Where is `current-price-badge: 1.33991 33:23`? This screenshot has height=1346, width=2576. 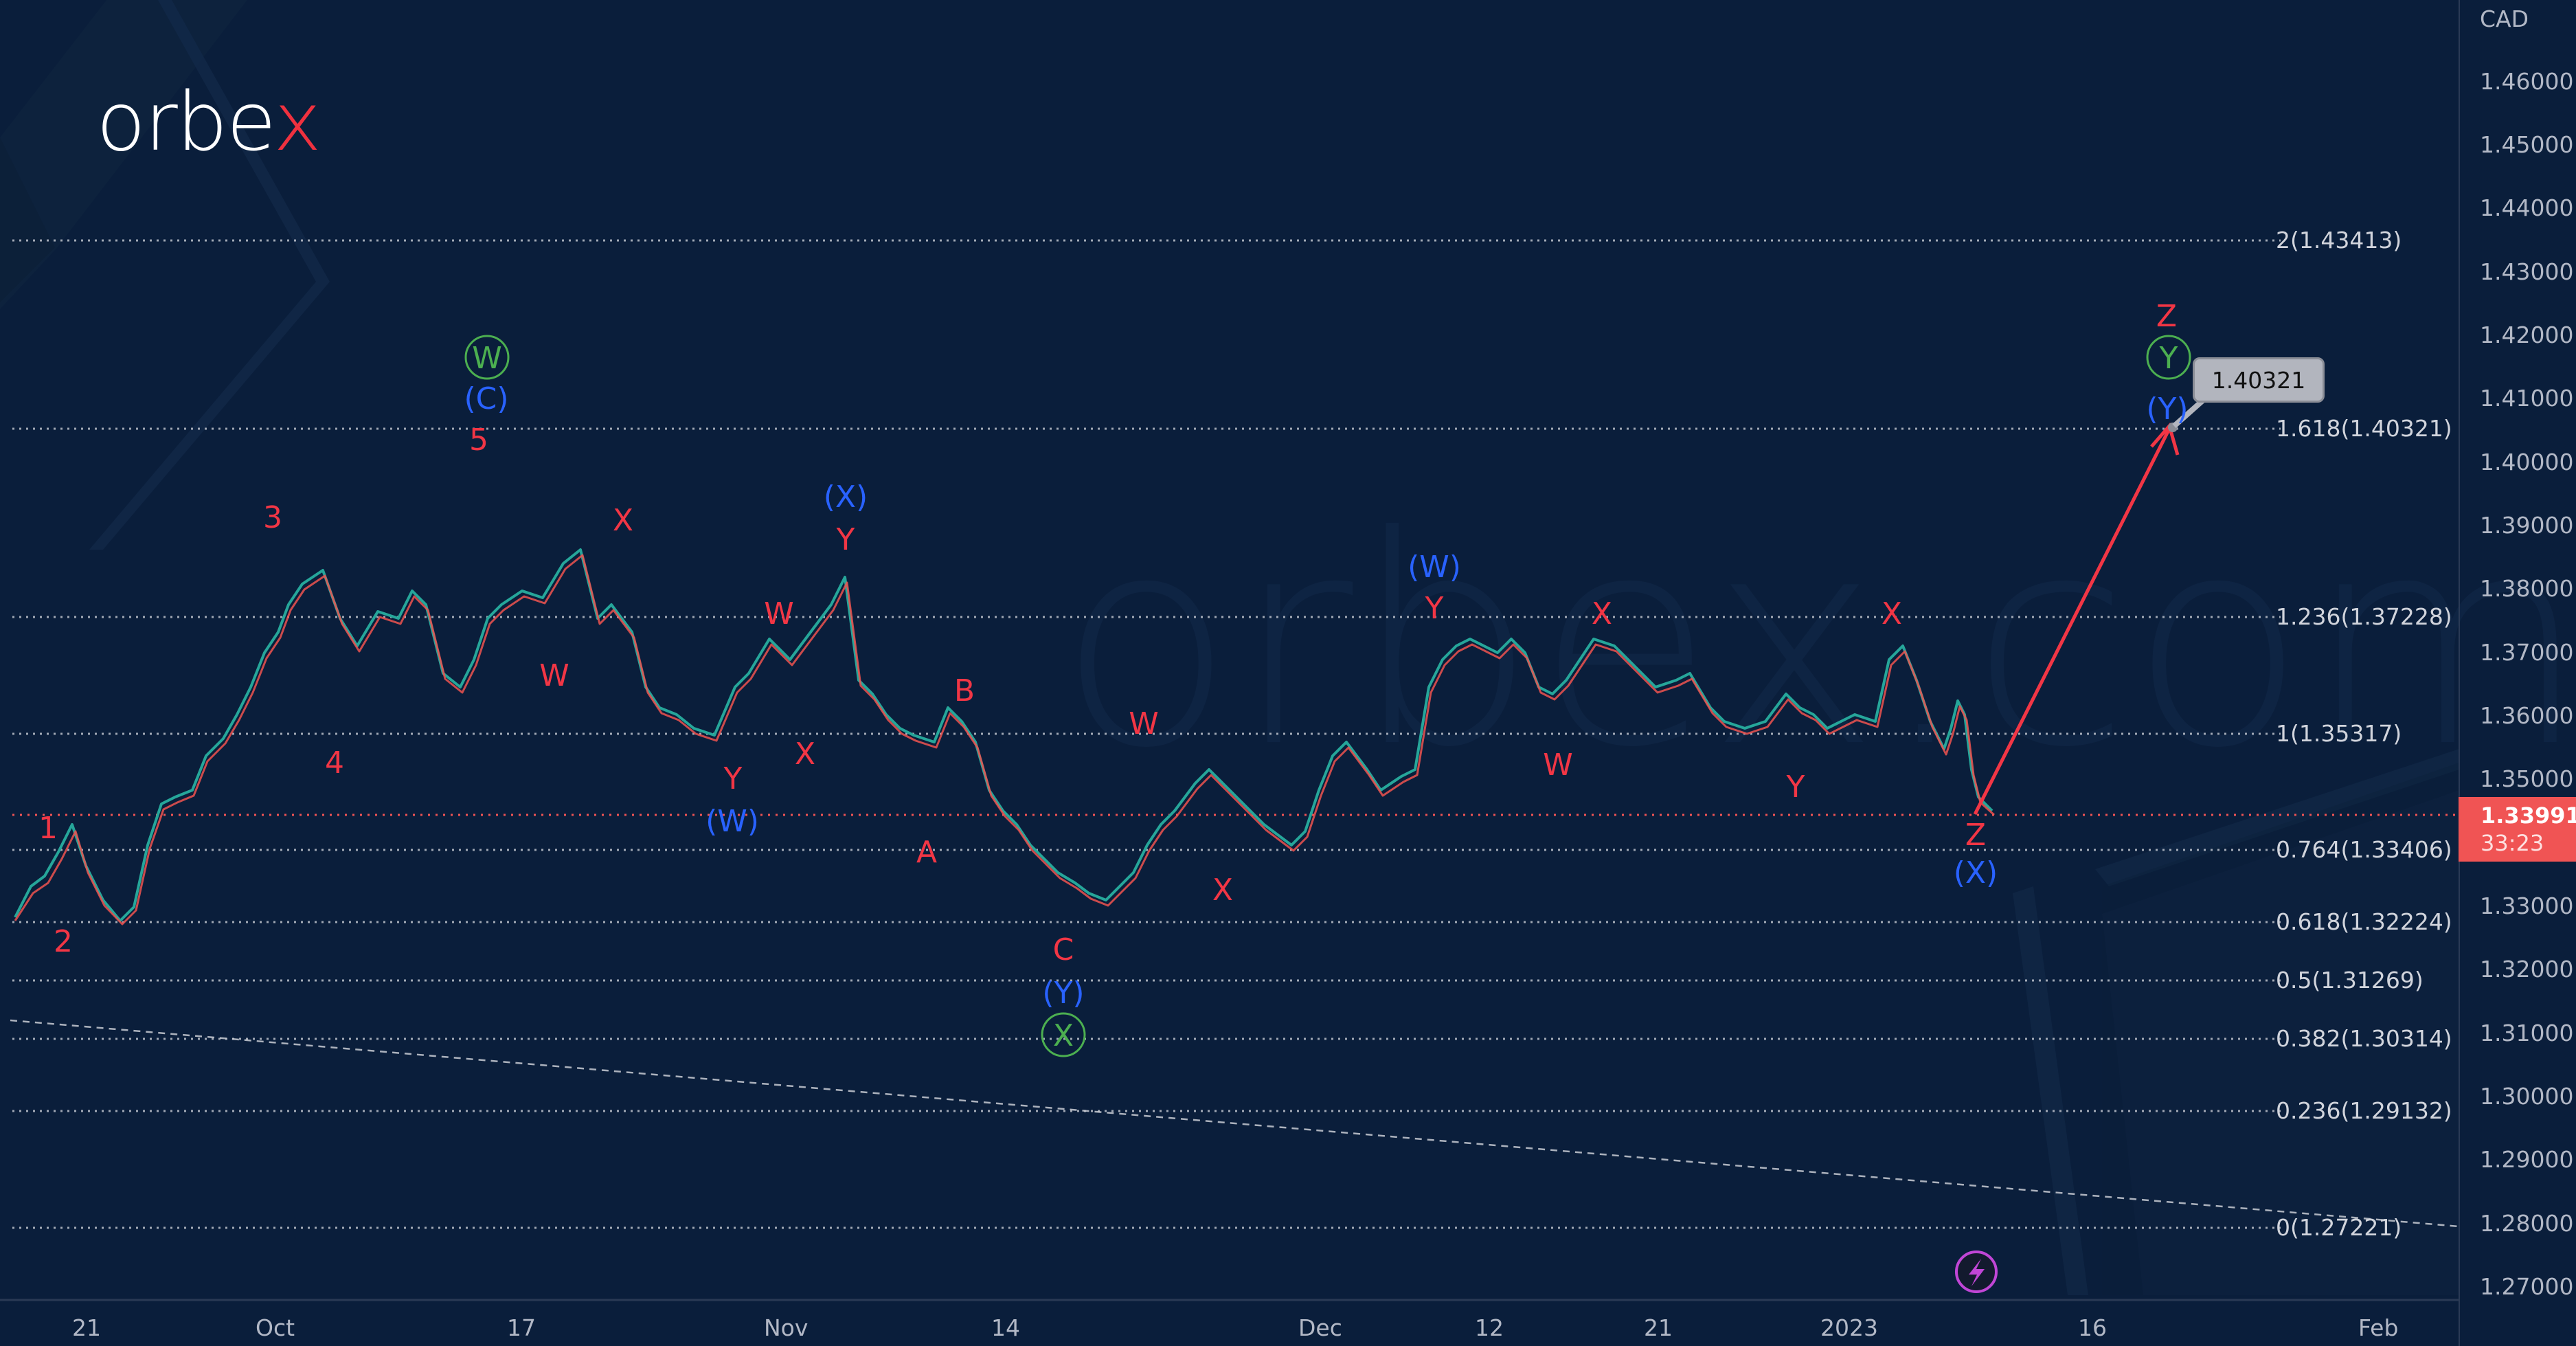
current-price-badge: 1.33991 33:23 is located at coordinates (2517, 830).